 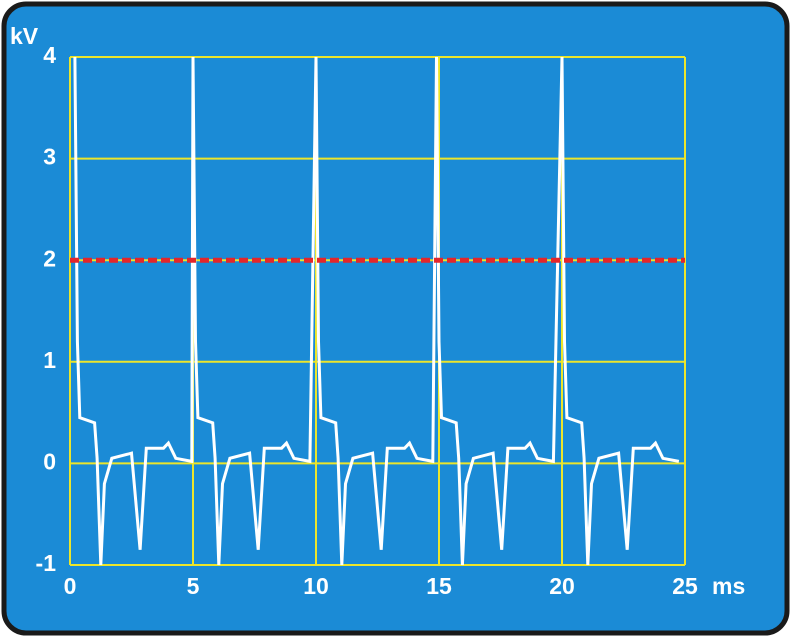 What do you see at coordinates (562, 586) in the screenshot?
I see `x-tick-label: 20` at bounding box center [562, 586].